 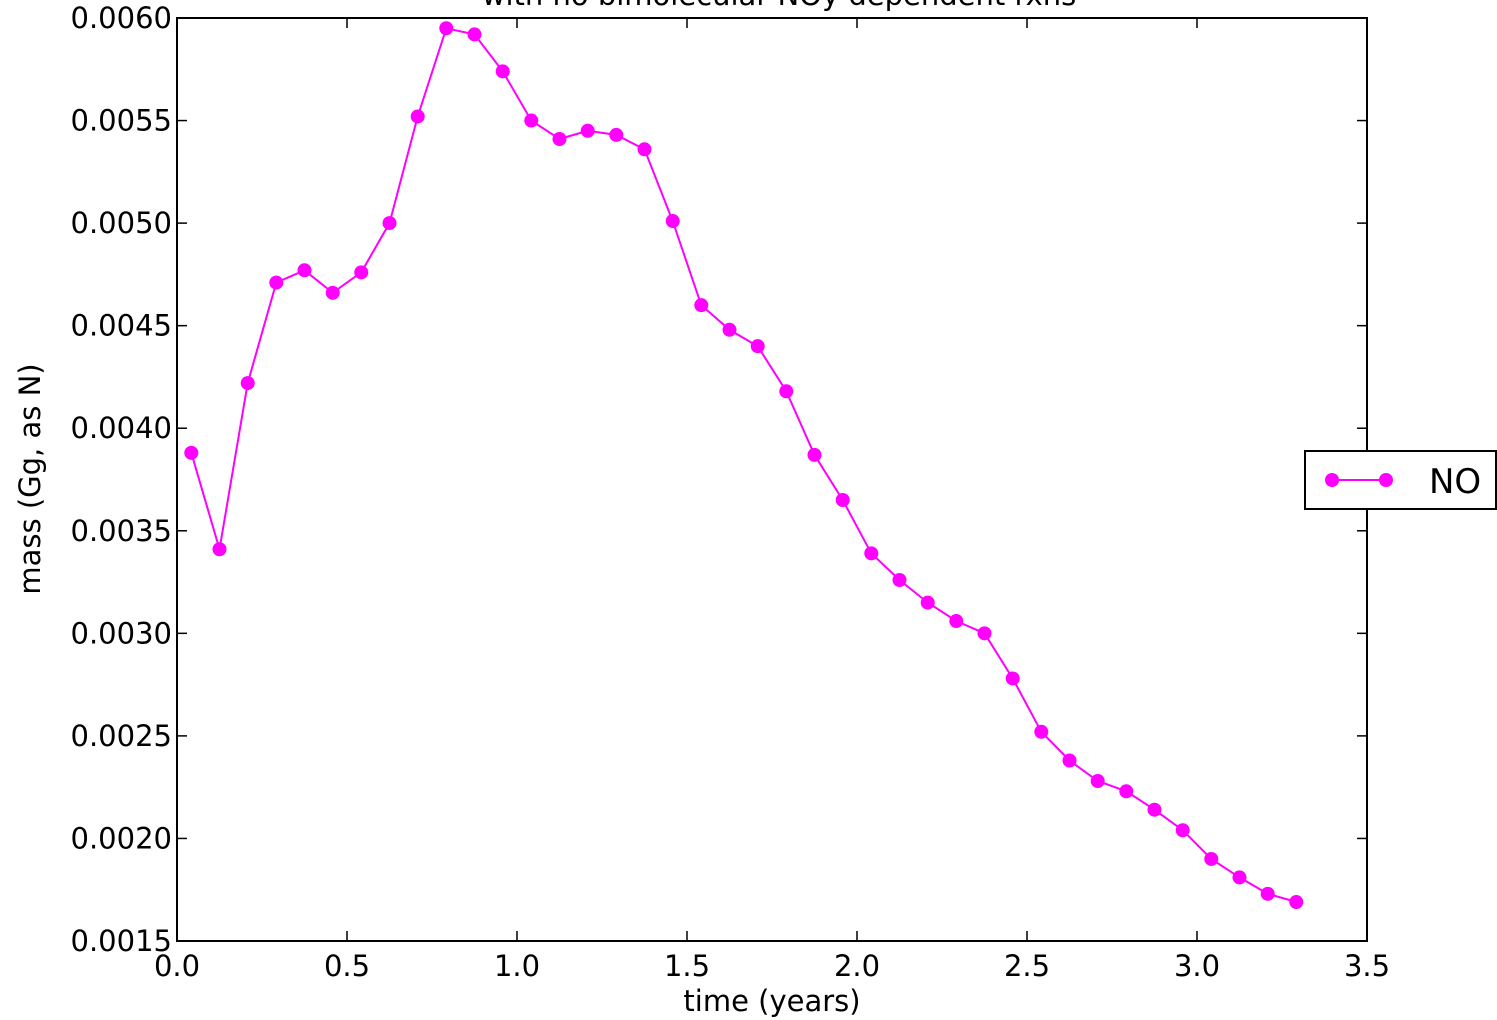 What do you see at coordinates (121, 736) in the screenshot?
I see `y-tick-label: 0.0025` at bounding box center [121, 736].